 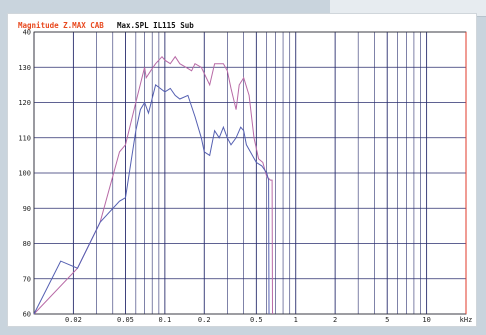 I want to click on y-tick-label: 130, so click(x=24, y=68).